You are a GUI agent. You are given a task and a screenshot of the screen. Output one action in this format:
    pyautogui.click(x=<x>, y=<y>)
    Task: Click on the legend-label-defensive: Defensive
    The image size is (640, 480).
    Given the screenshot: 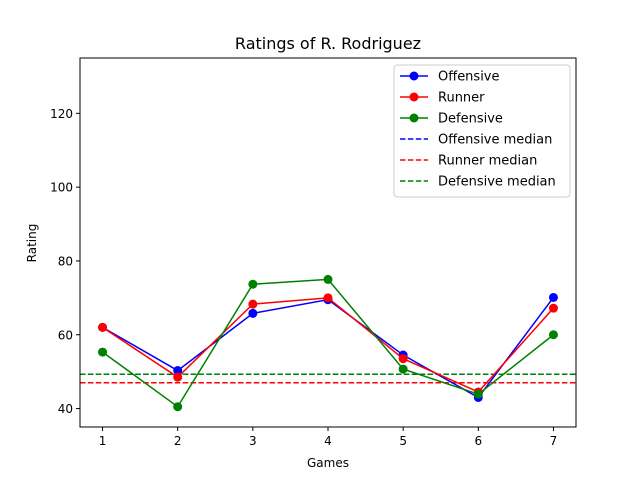 What is the action you would take?
    pyautogui.click(x=470, y=119)
    